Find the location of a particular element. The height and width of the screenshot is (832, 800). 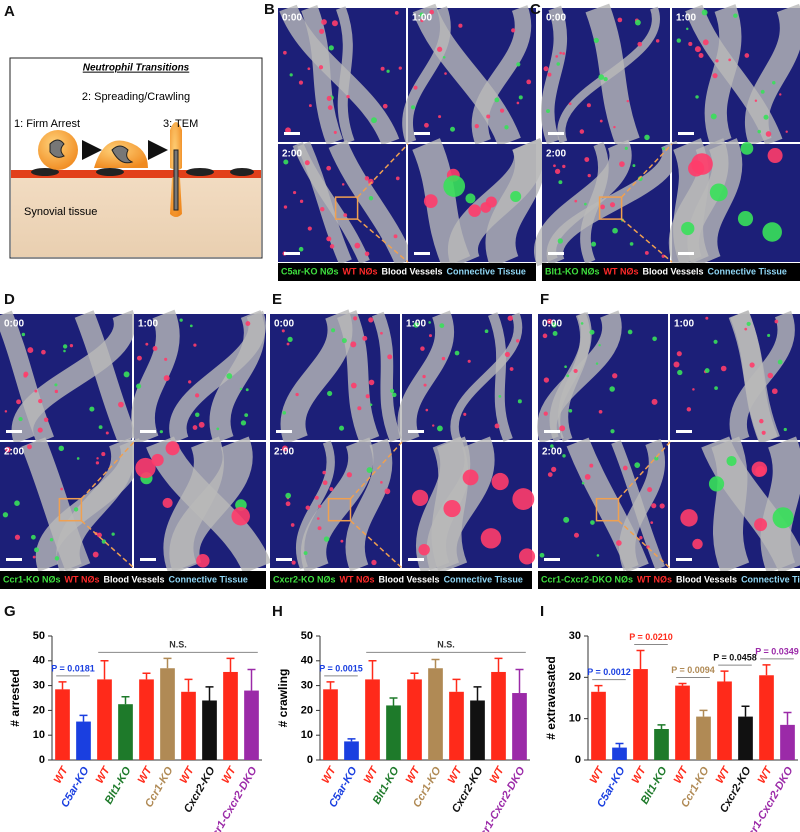

nucleus is located at coordinates (57, 148).